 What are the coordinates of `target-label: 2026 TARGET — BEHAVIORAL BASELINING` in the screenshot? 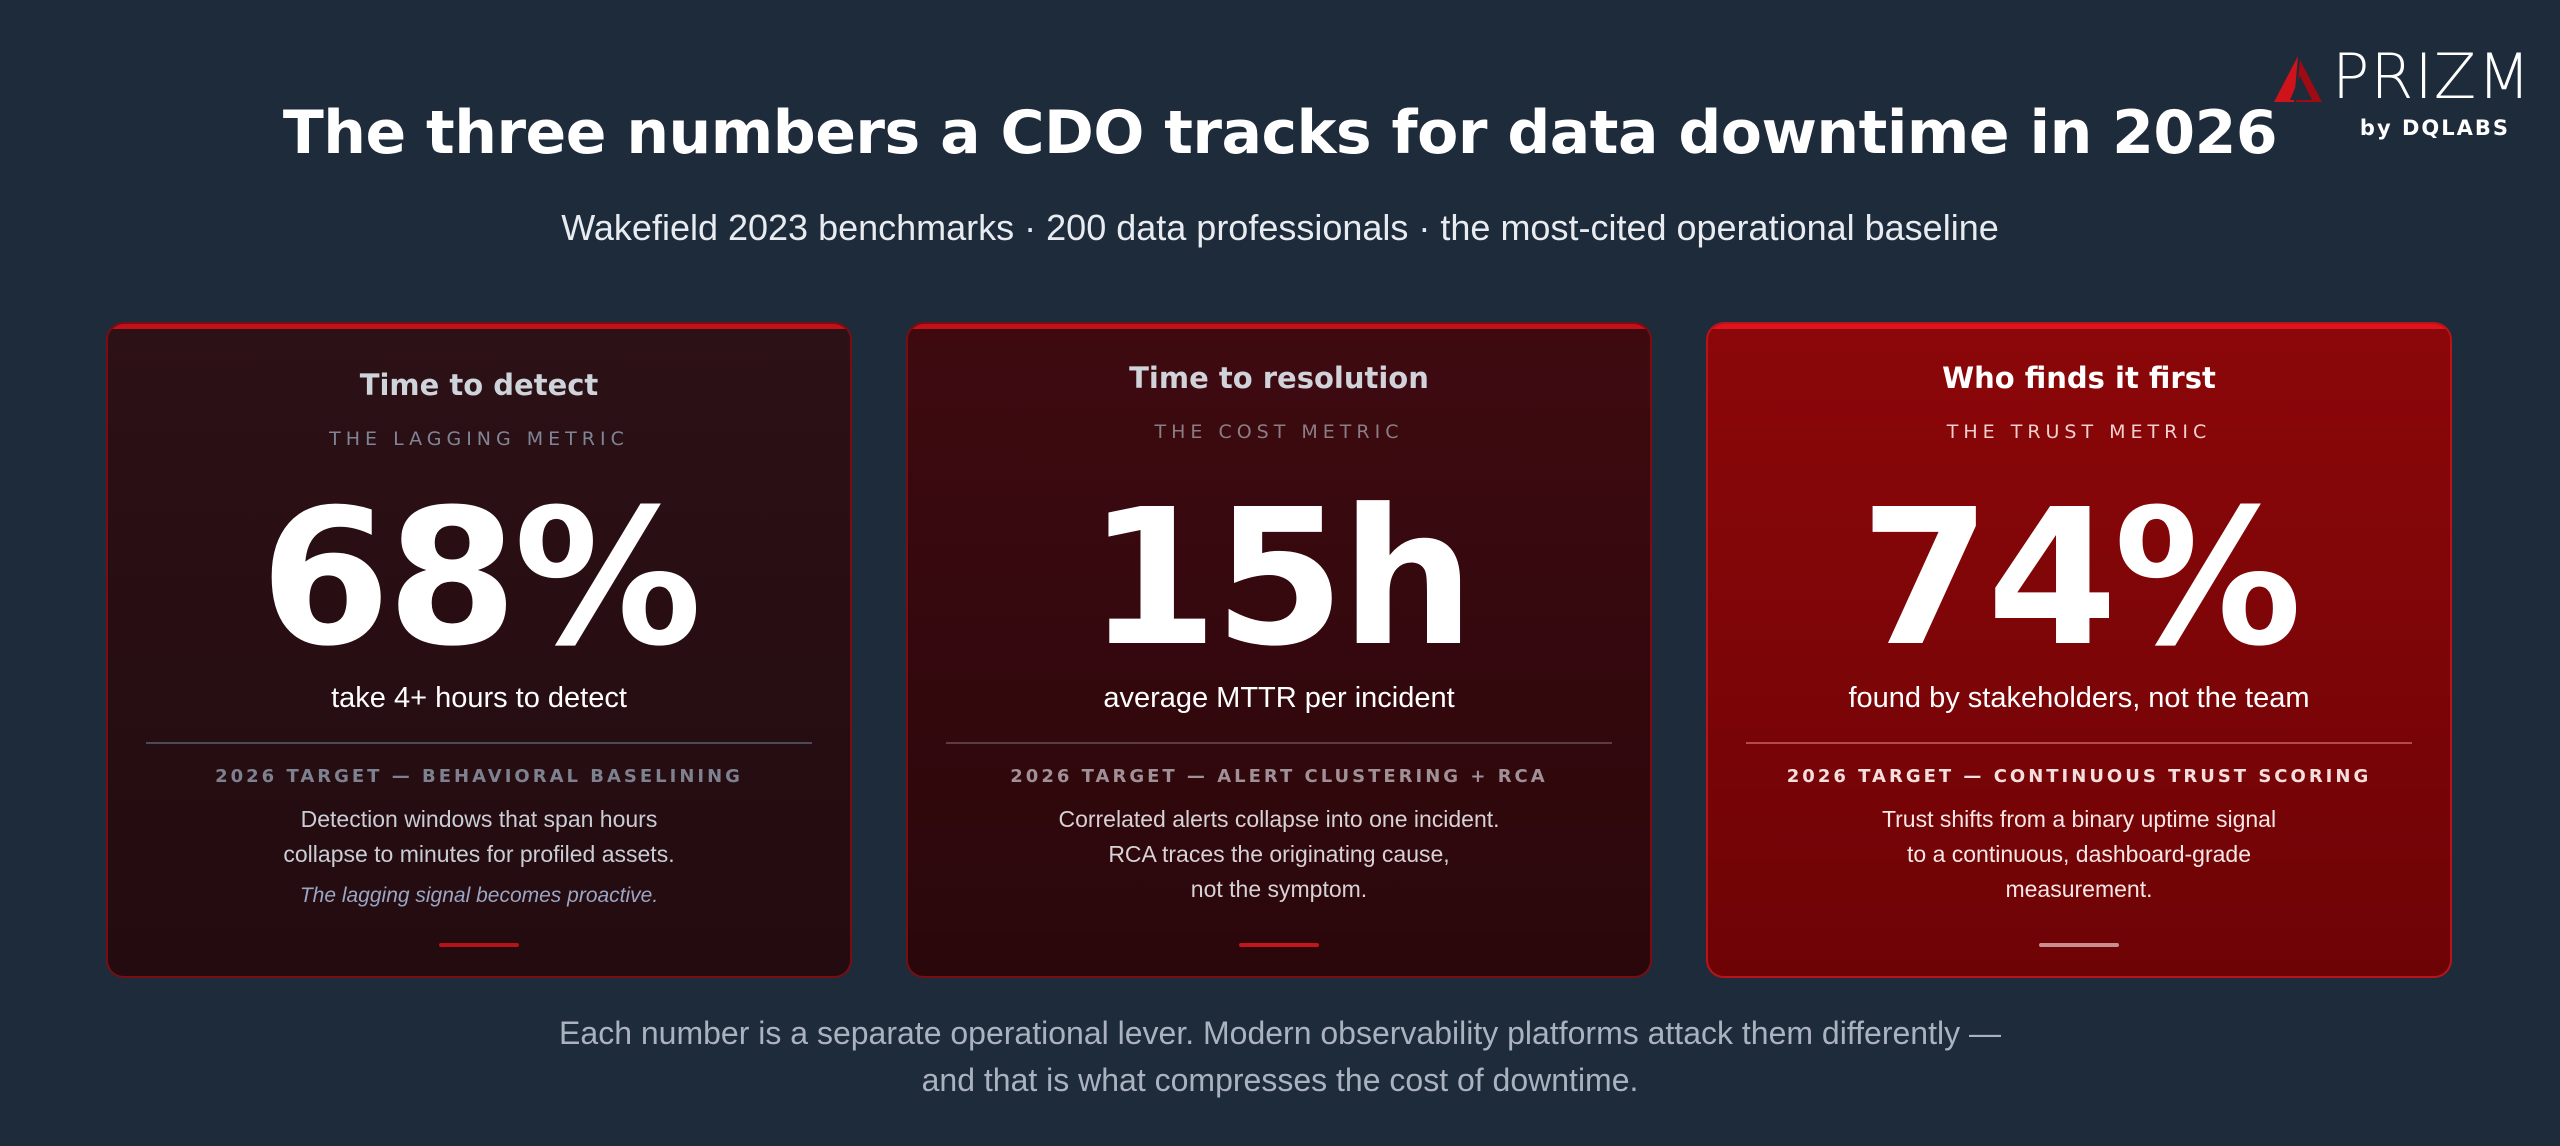 It's located at (479, 776).